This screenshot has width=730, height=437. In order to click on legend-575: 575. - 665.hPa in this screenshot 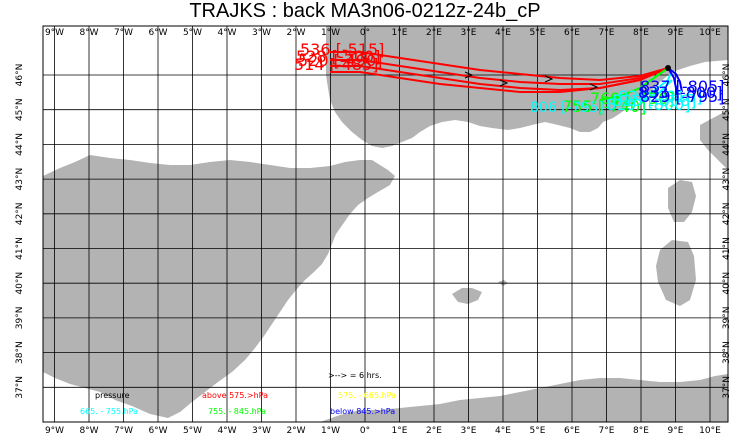, I will do `click(367, 395)`.